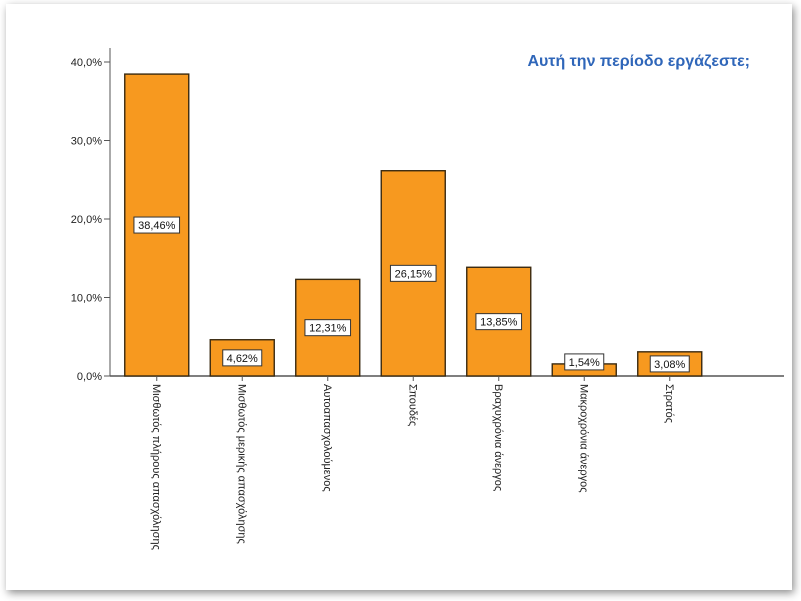 This screenshot has height=601, width=801. I want to click on data-label-text: 38,46%, so click(157, 226).